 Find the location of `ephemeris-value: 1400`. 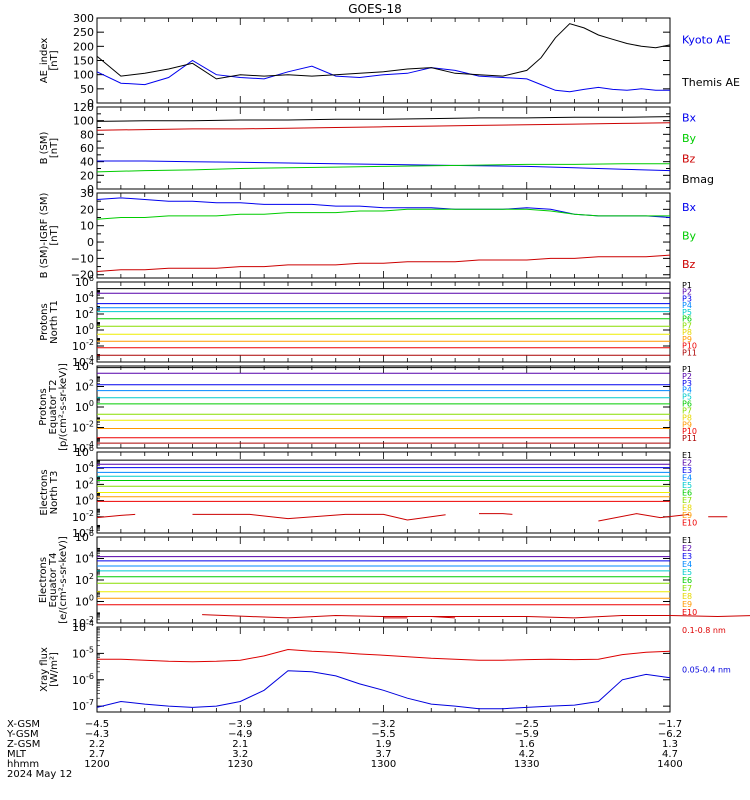

ephemeris-value: 1400 is located at coordinates (669, 764).